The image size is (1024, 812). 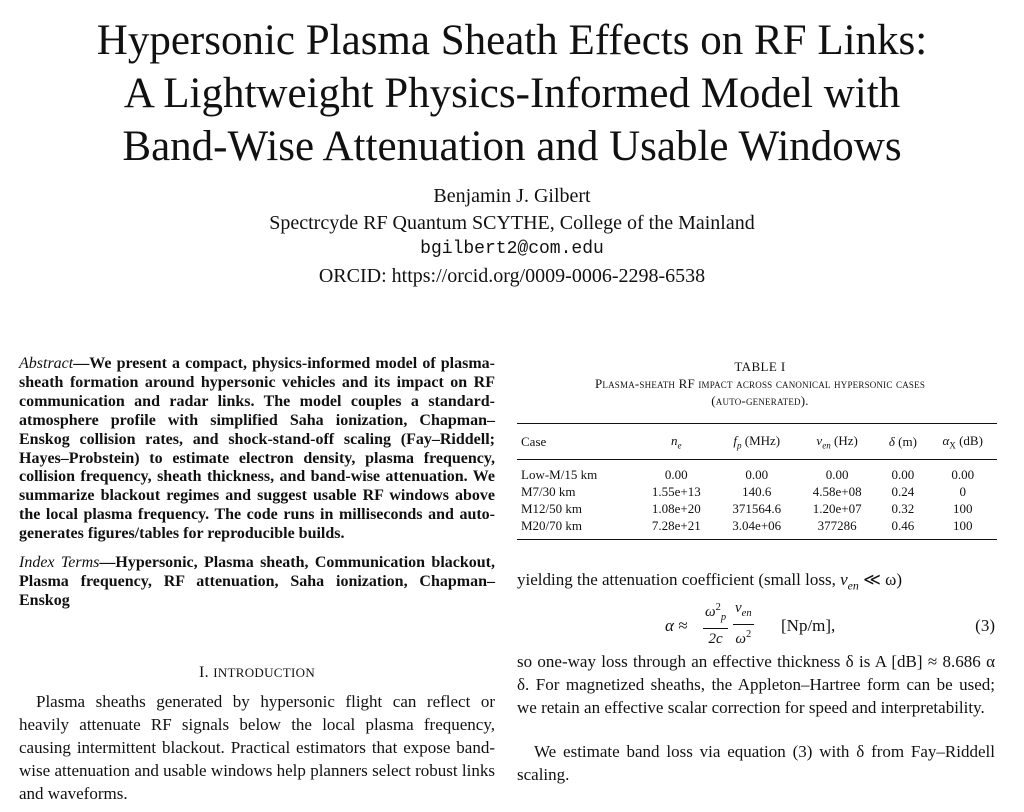 I want to click on section-numeral: I., so click(x=206, y=672).